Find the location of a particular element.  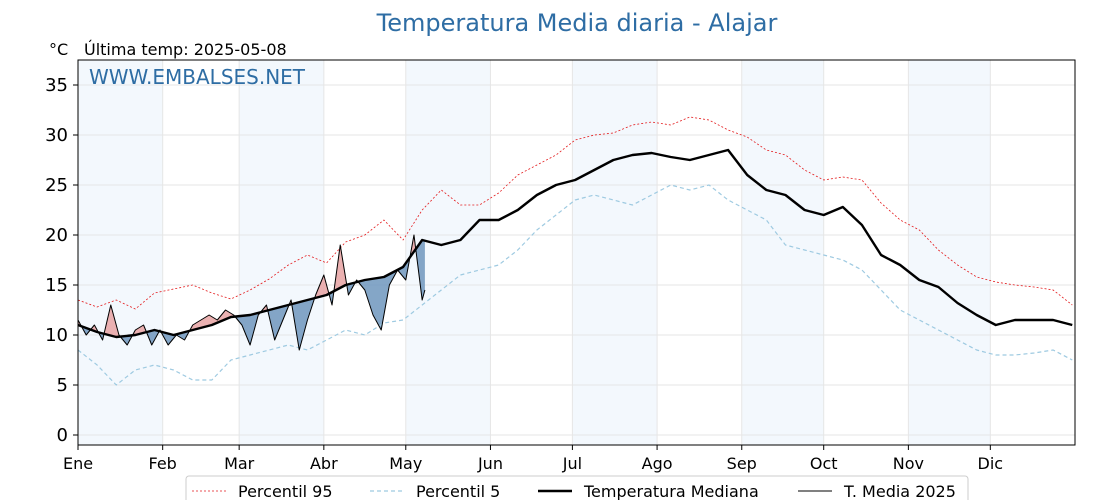

month-band-mar is located at coordinates (281, 252).